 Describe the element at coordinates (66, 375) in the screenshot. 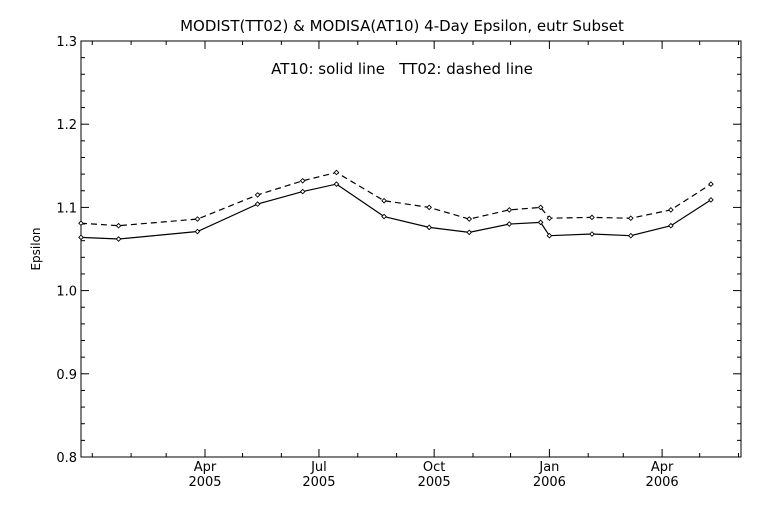

I see `y-tick-label: 0.9` at that location.